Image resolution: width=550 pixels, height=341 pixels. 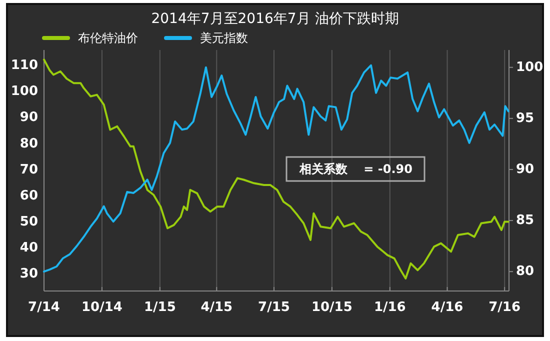 What do you see at coordinates (160, 307) in the screenshot?
I see `x-tick-label: 1/15` at bounding box center [160, 307].